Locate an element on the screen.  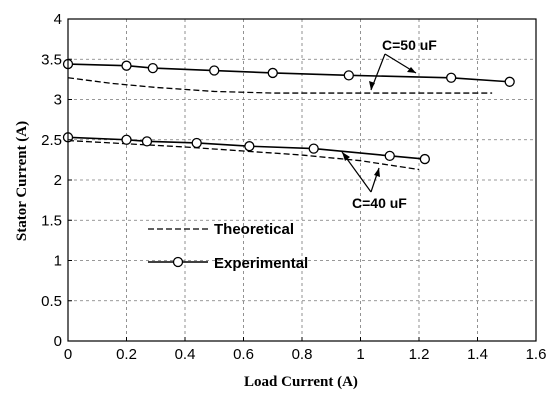
y-axis-title: Stator Current (A) is located at coordinates (22, 181).